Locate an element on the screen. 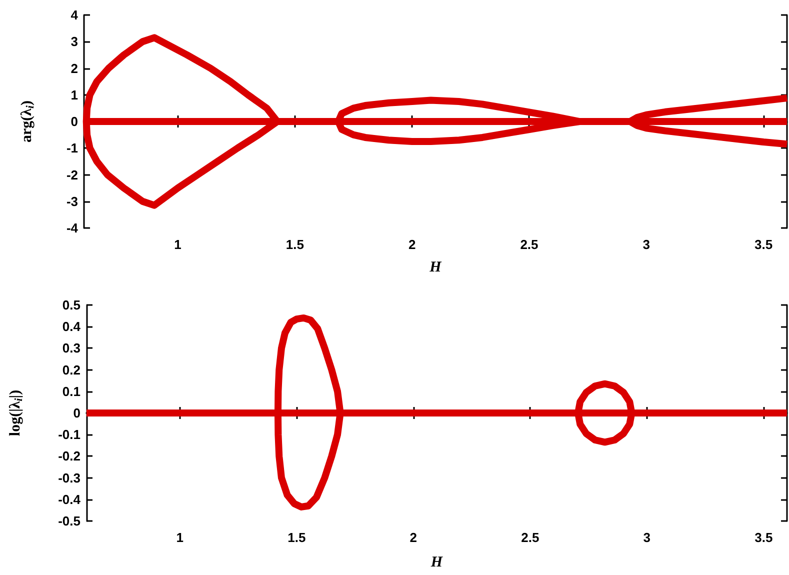  y-axis-title: arg(λi) is located at coordinates (27, 121).